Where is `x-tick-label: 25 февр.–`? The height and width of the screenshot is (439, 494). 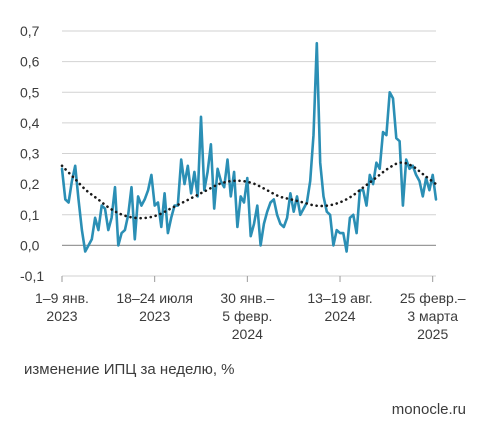 x-tick-label: 25 февр.– is located at coordinates (433, 298).